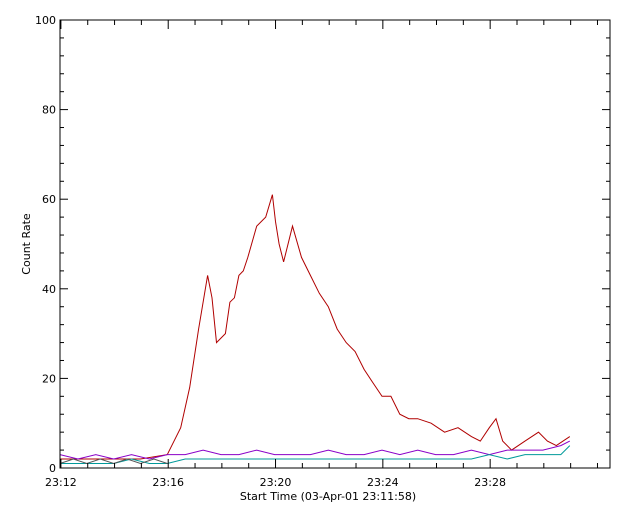 The height and width of the screenshot is (516, 640). Describe the element at coordinates (383, 482) in the screenshot. I see `x-tick-label: 23:24` at that location.